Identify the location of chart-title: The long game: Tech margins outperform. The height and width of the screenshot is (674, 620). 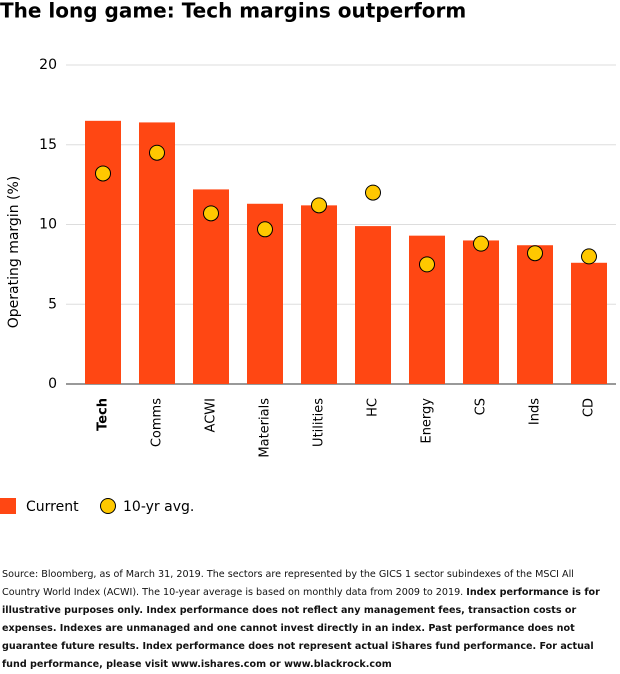
(233, 11).